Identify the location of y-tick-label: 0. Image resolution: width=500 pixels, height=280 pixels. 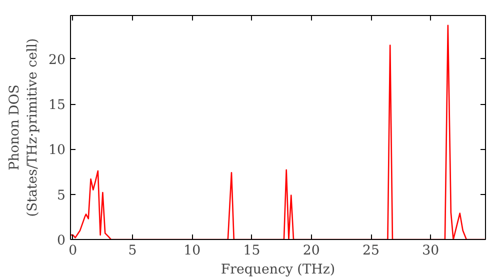
(61, 241).